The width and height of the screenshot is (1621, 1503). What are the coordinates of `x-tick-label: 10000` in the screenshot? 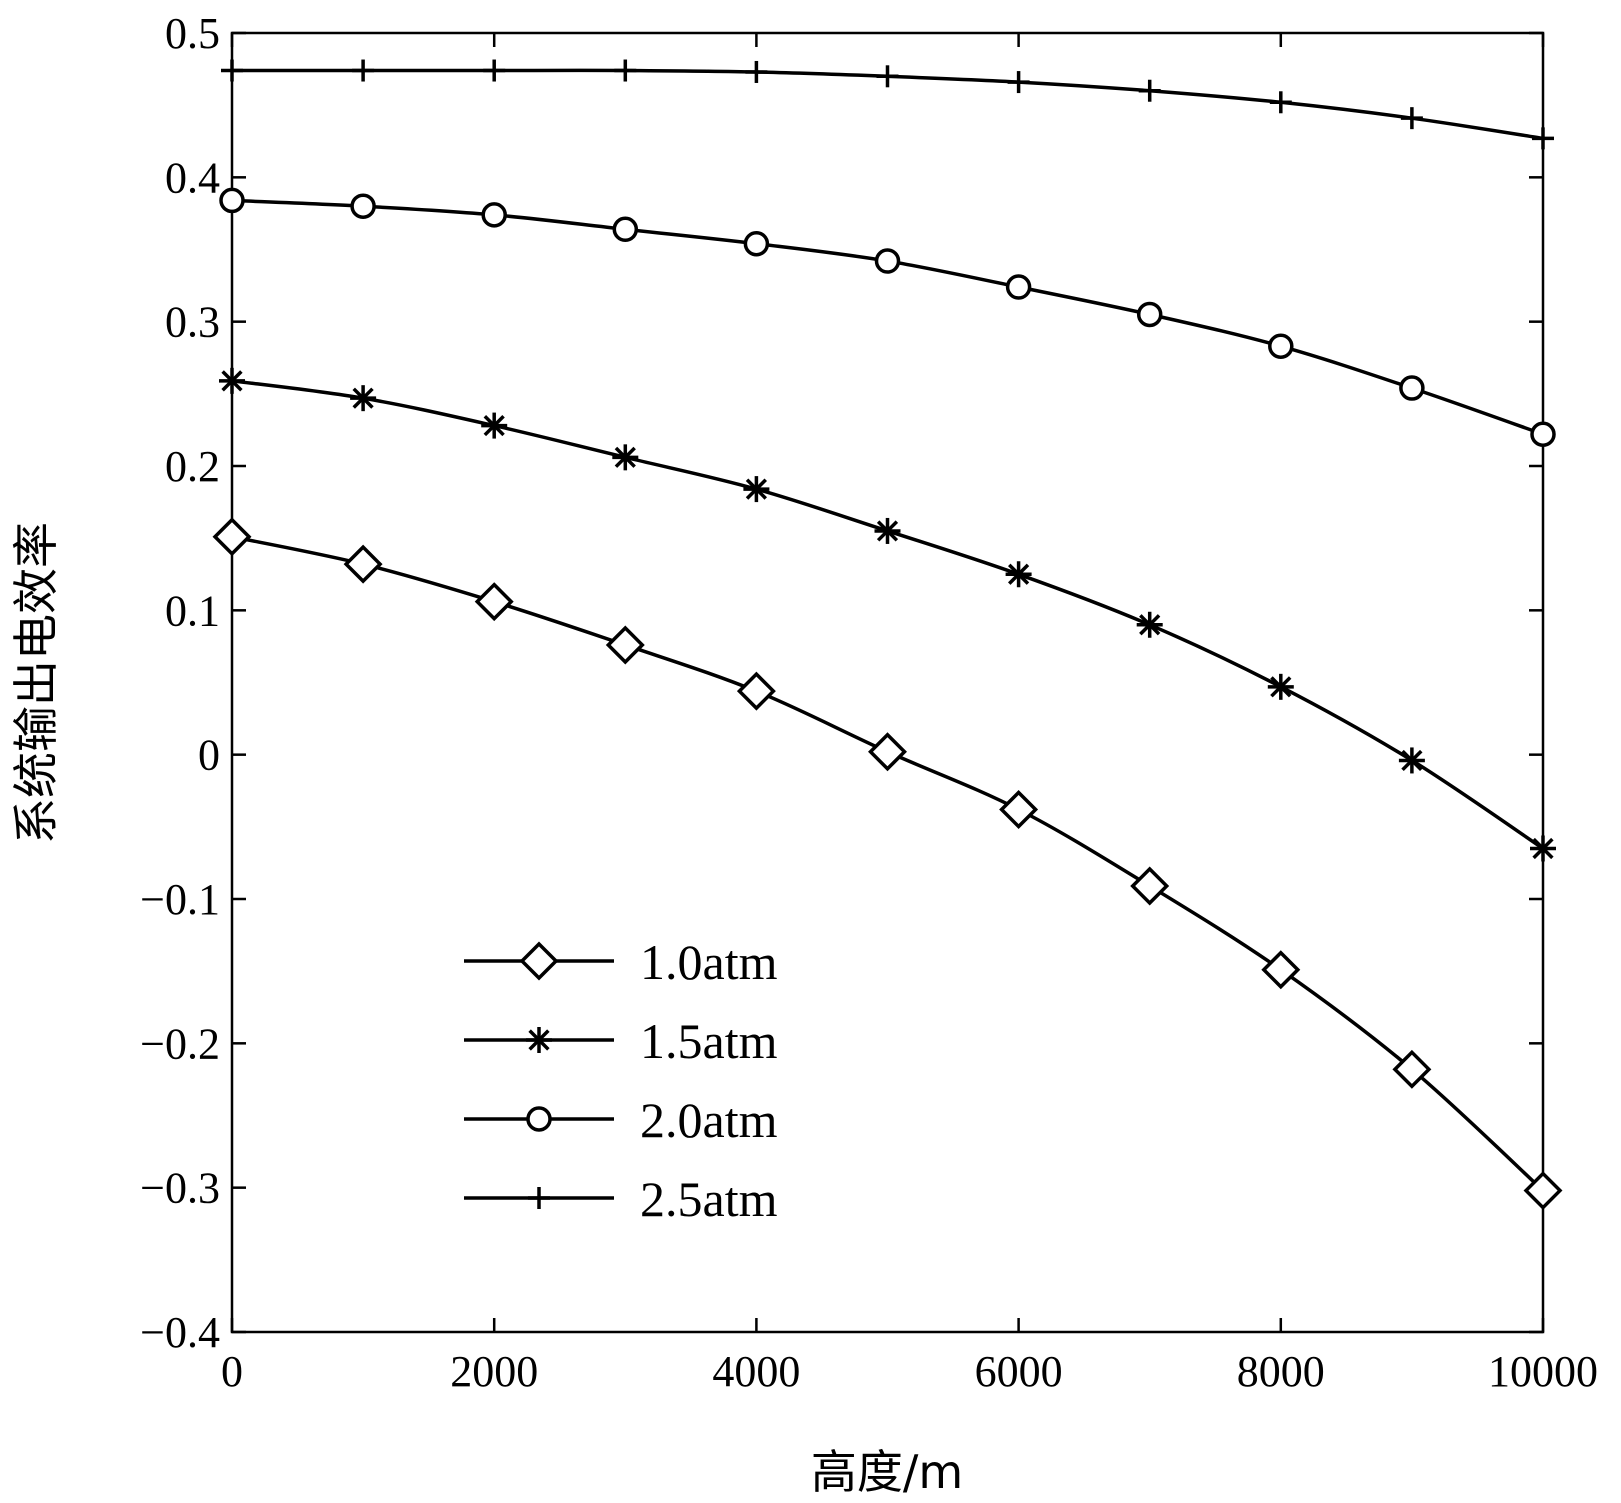 It's located at (1543, 1371).